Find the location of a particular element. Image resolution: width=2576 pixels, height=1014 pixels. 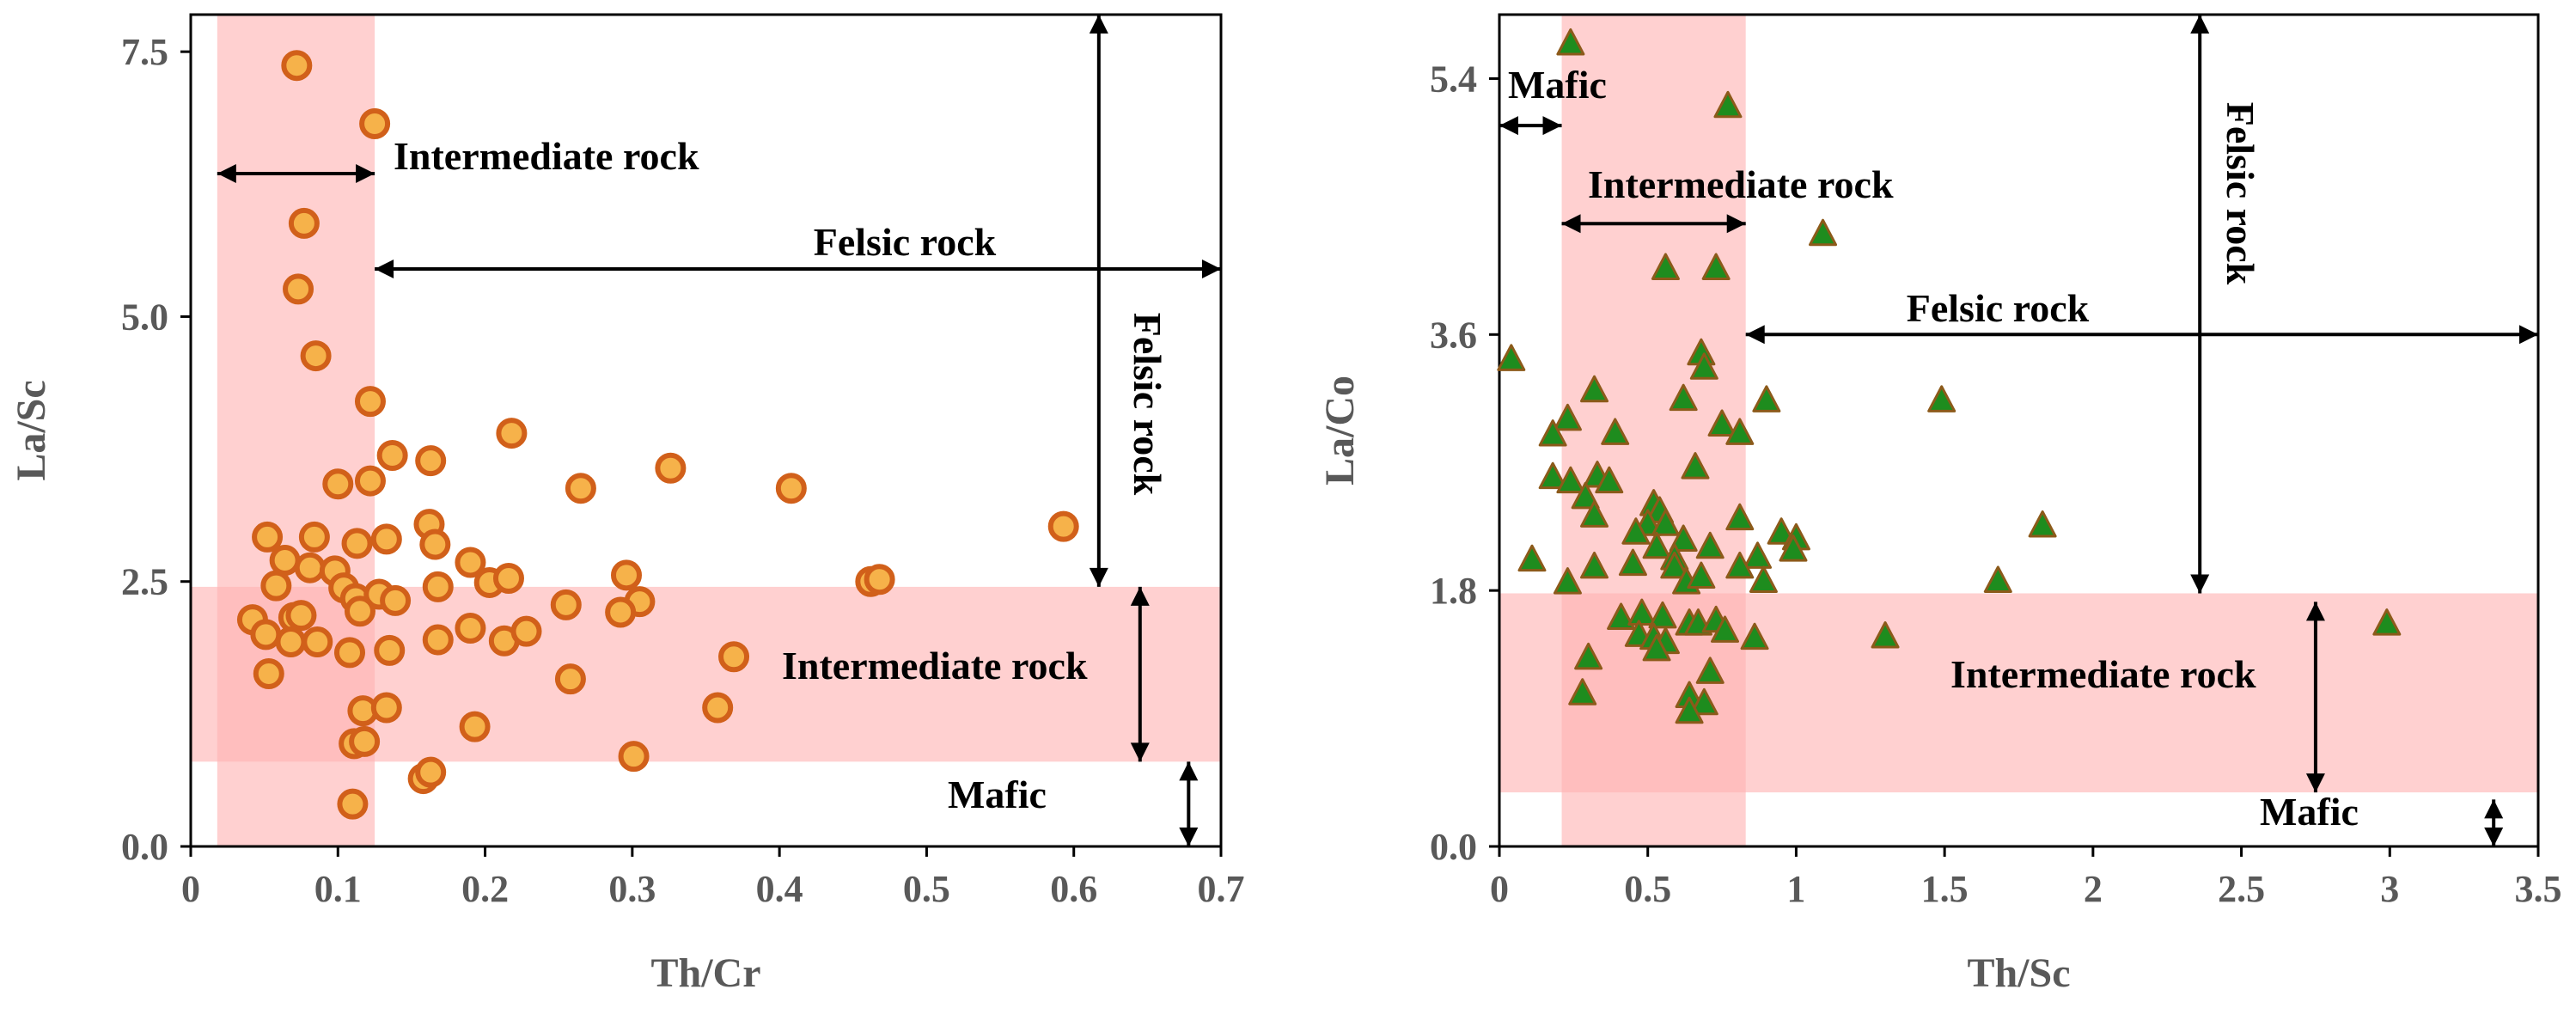

x-tick-label: 0.7 is located at coordinates (1222, 889).